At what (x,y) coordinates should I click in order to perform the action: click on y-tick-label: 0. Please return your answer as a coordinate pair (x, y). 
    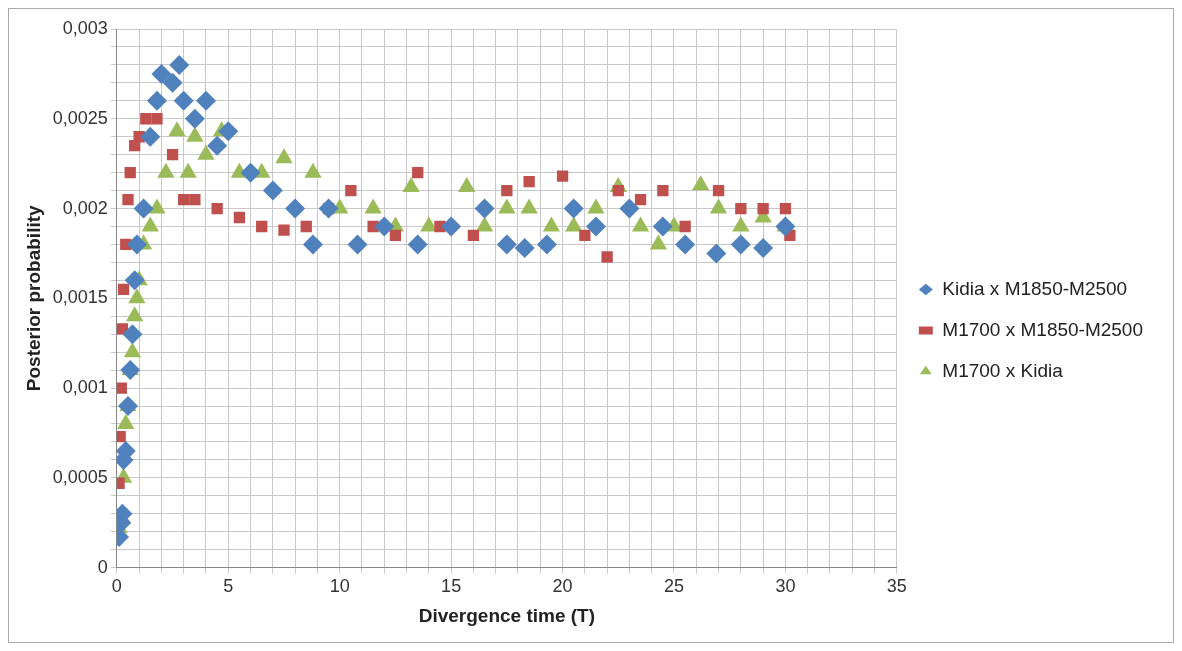
    Looking at the image, I should click on (102, 566).